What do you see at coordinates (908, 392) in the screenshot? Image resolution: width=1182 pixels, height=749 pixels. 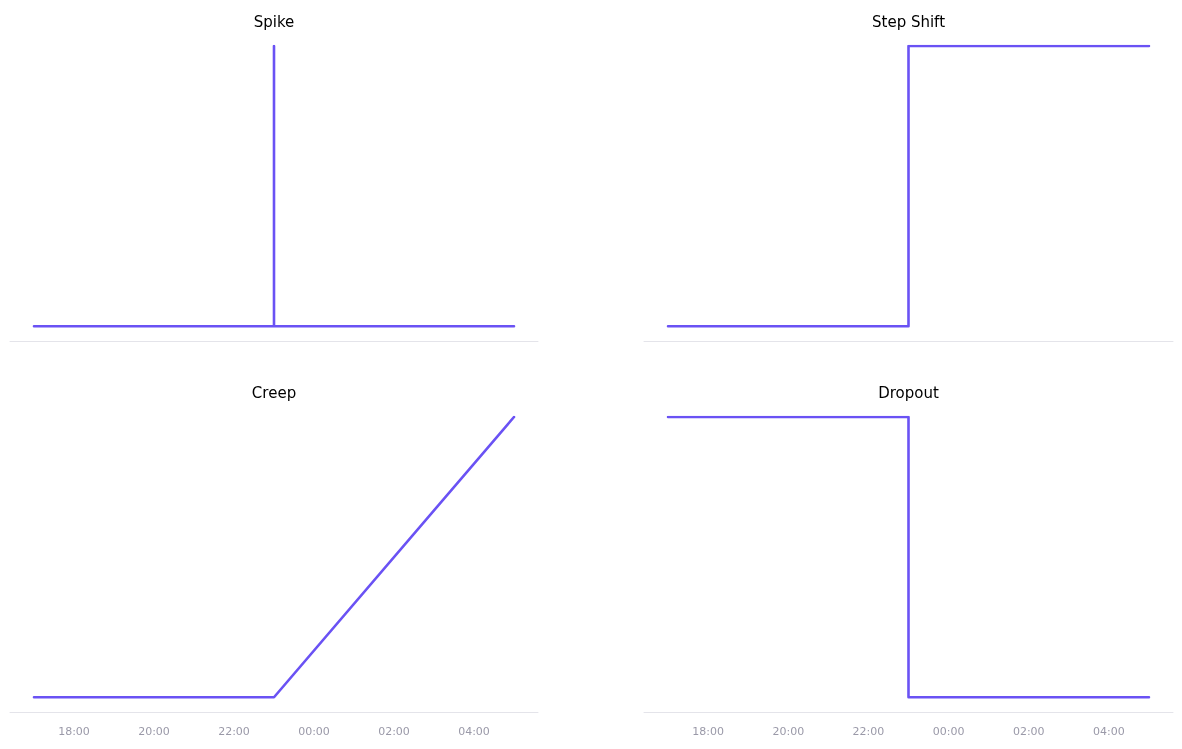 I see `chart-title: Dropout` at bounding box center [908, 392].